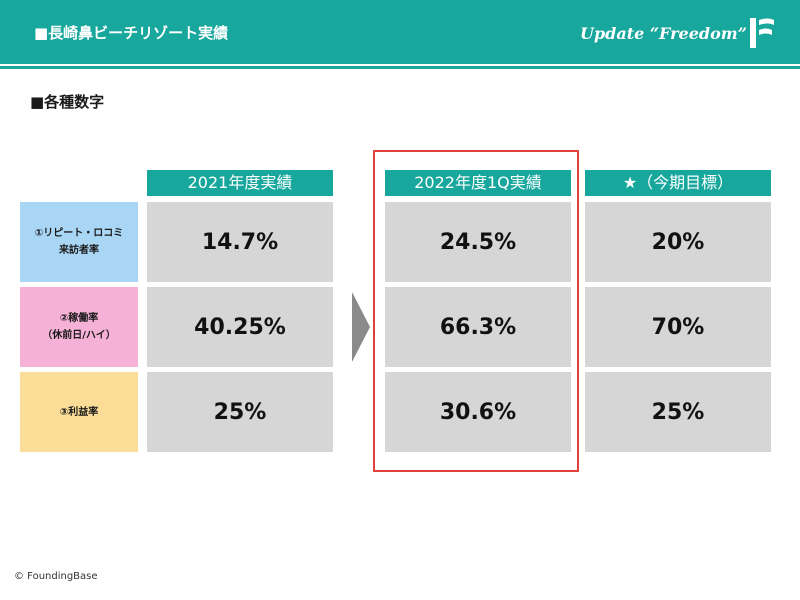  What do you see at coordinates (361, 327) in the screenshot?
I see `chevron-right-icon` at bounding box center [361, 327].